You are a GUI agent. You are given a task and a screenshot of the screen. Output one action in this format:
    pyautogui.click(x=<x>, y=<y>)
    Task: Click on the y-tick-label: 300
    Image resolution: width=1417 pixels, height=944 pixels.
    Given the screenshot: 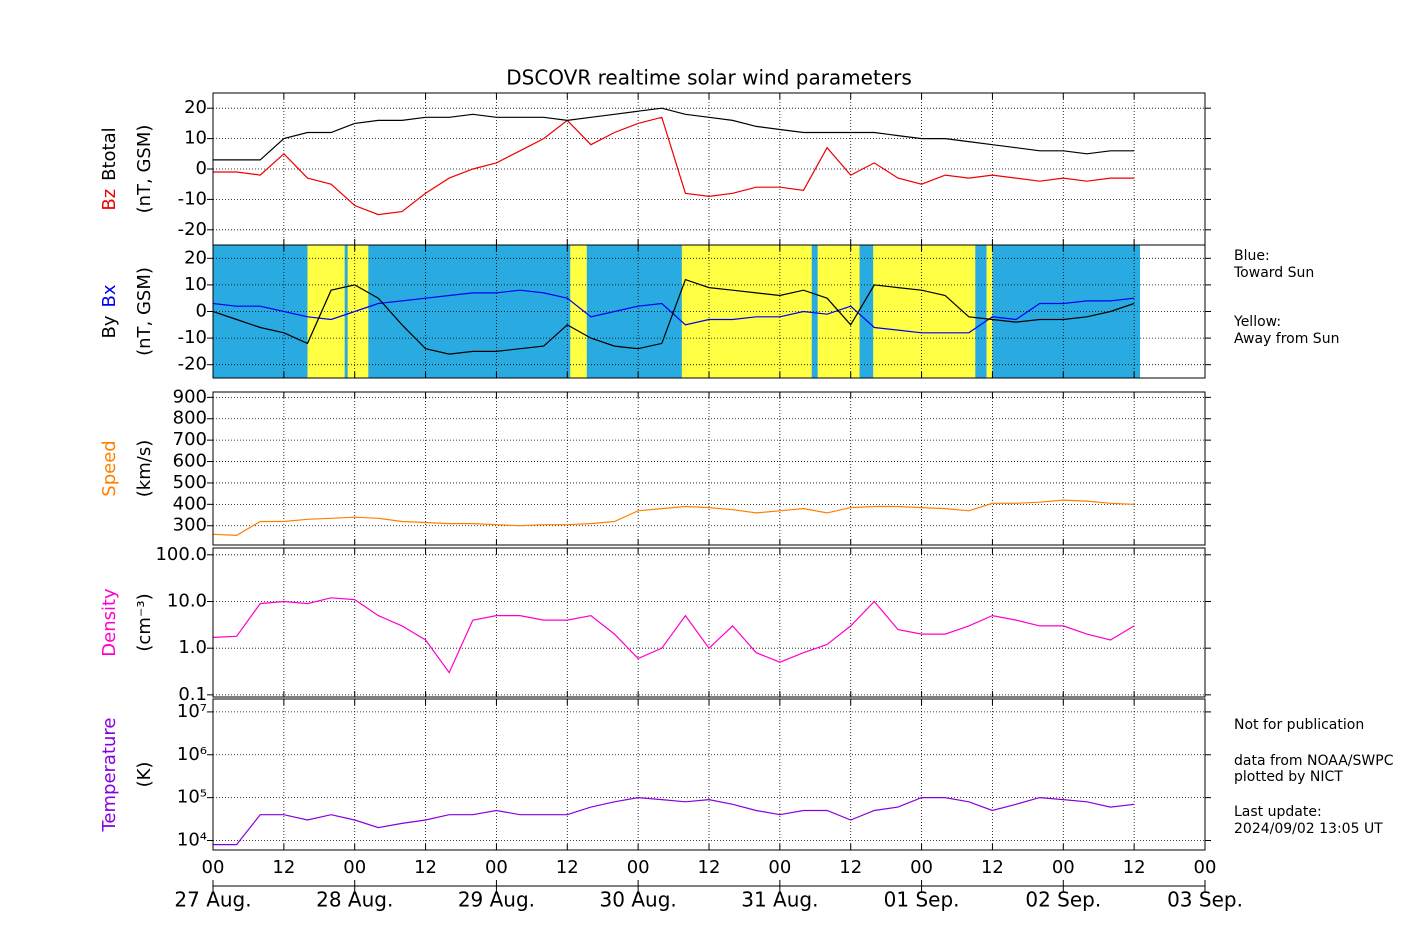 What is the action you would take?
    pyautogui.click(x=190, y=525)
    